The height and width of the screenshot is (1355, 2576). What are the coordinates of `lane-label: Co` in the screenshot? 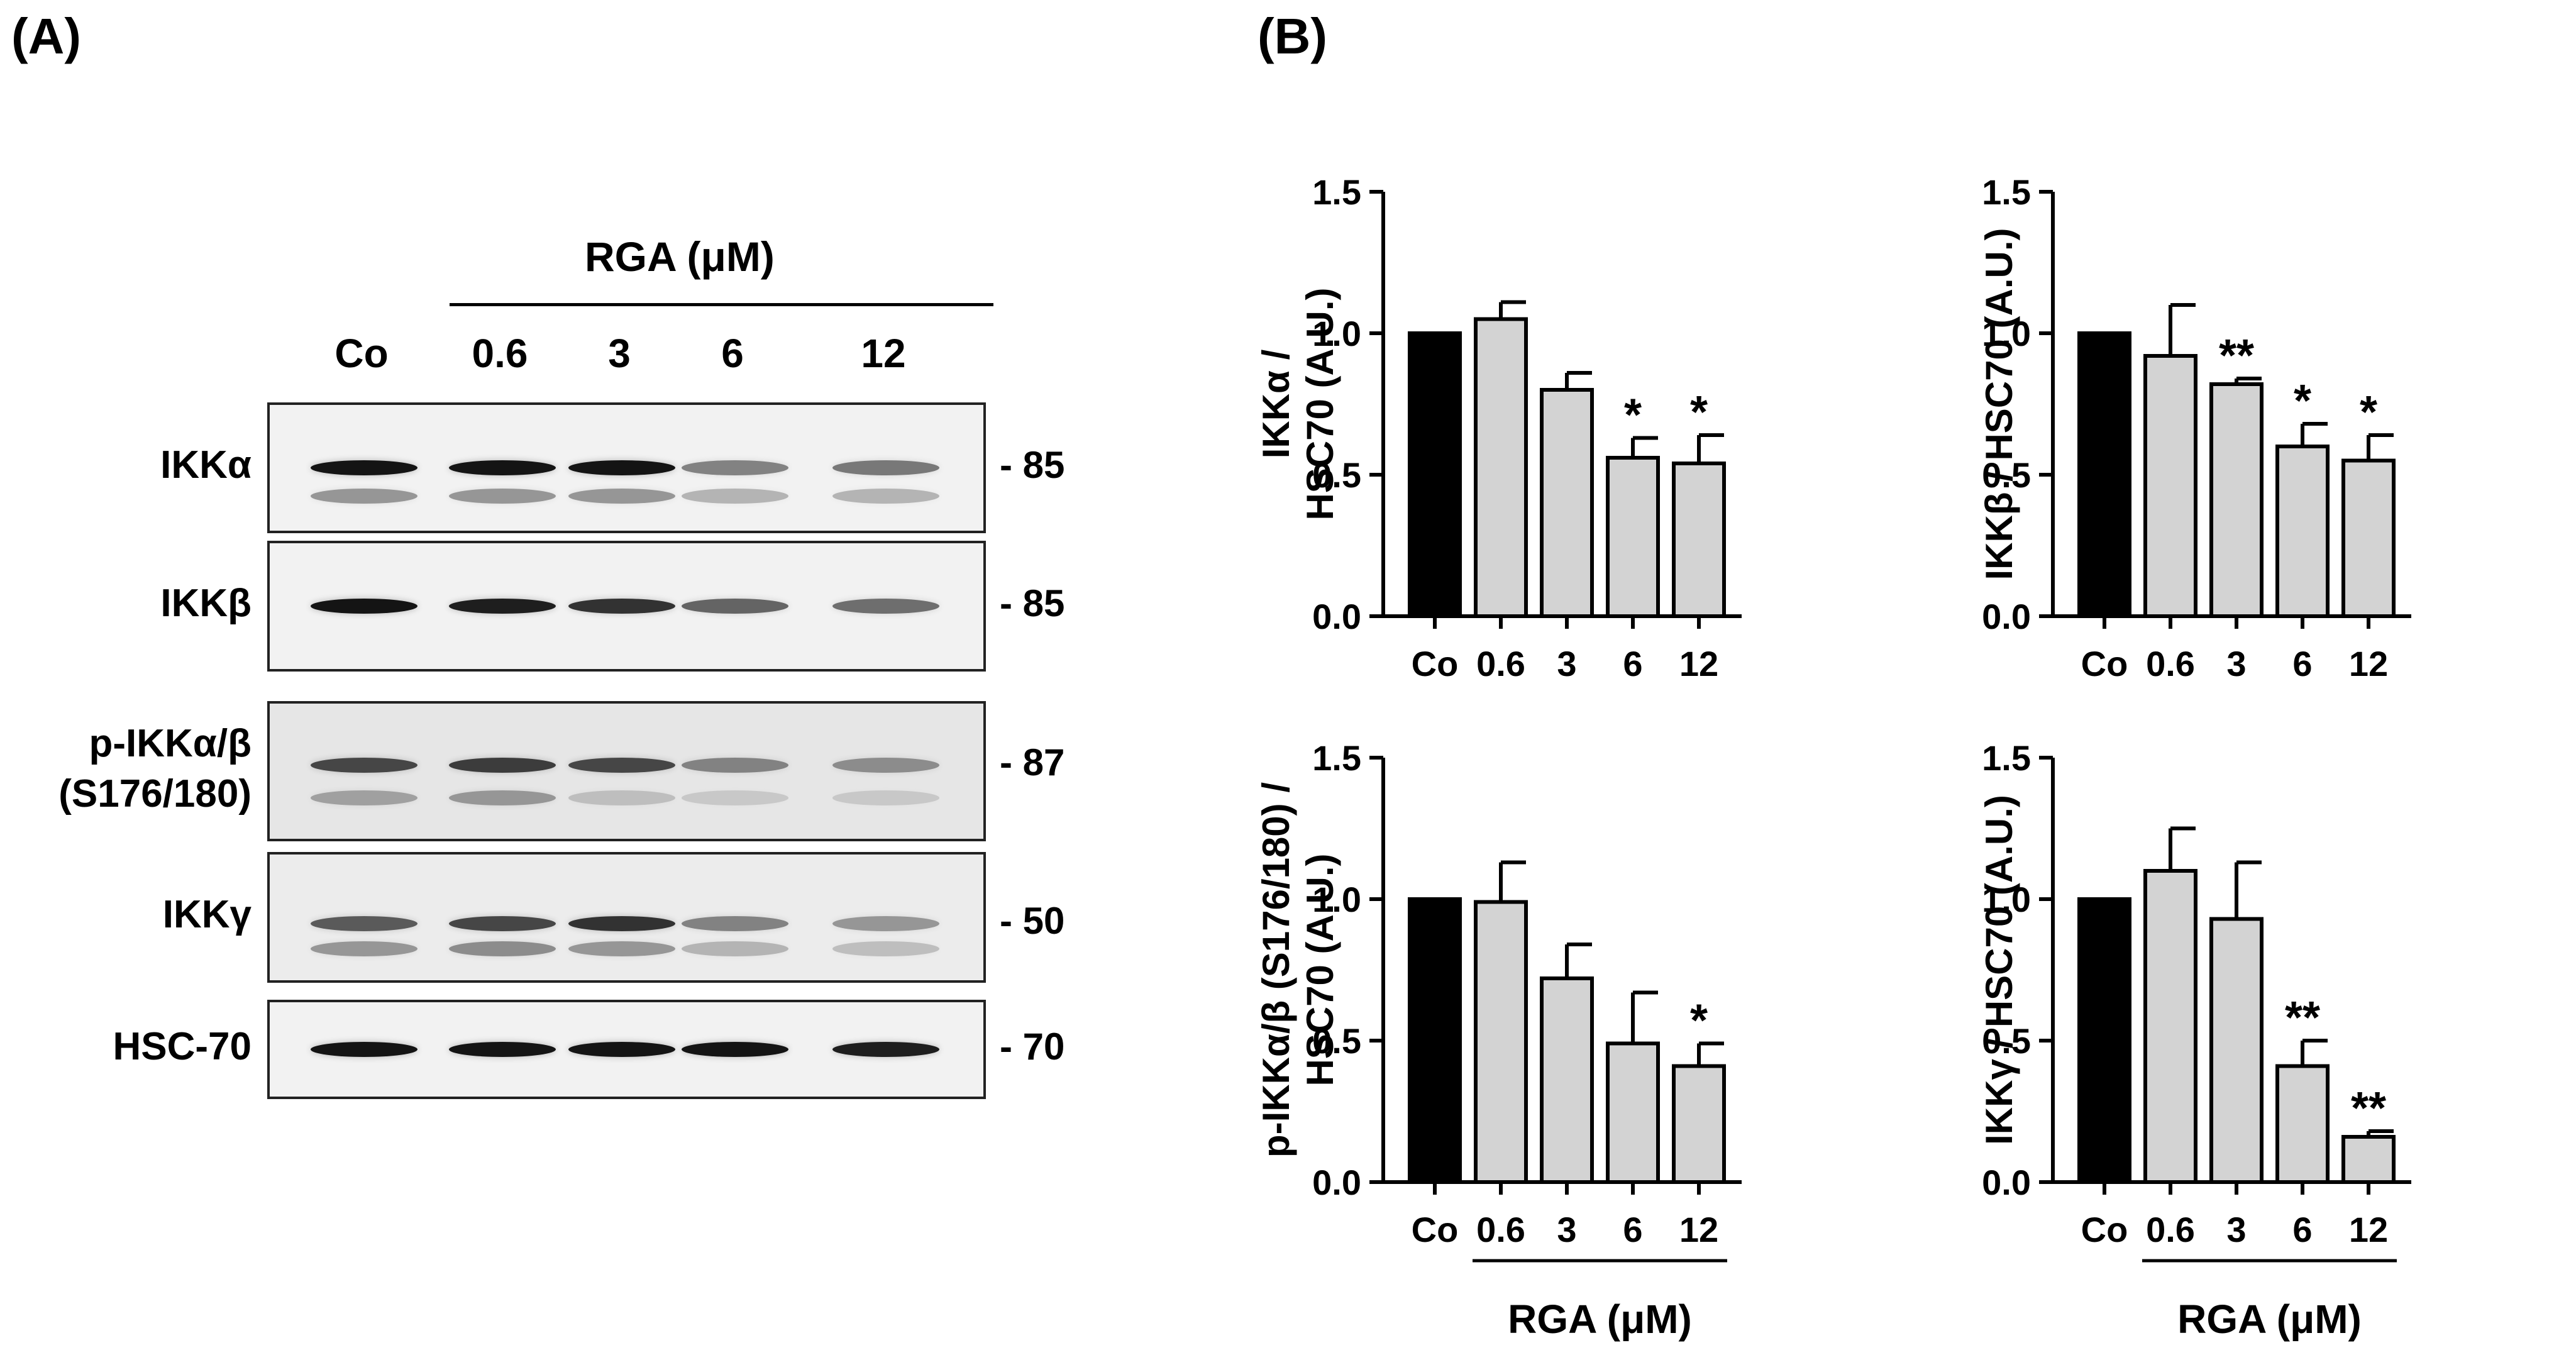 It's located at (361, 353).